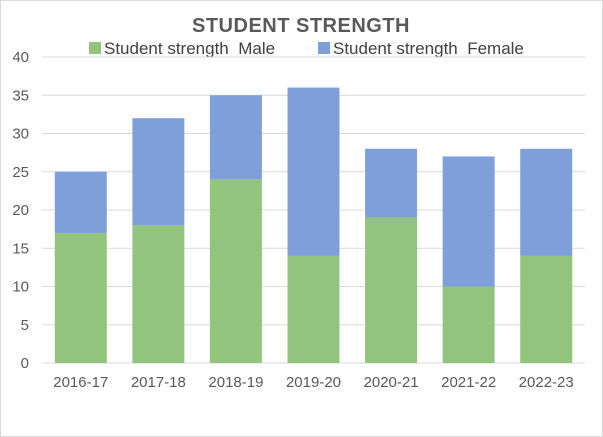 The height and width of the screenshot is (437, 603). I want to click on y-tick-label: 5, so click(25, 325).